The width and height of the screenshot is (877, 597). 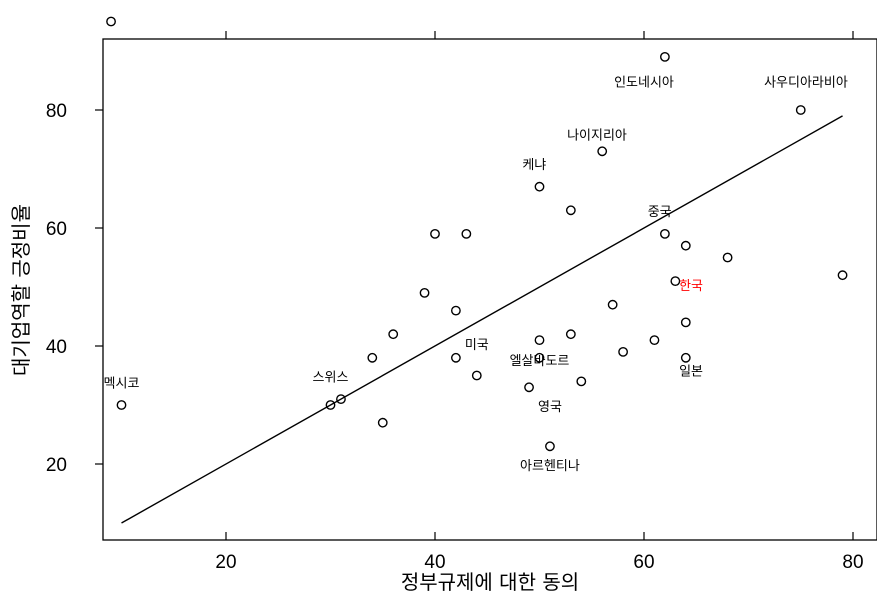 I want to click on point-label: 일본, so click(x=691, y=372).